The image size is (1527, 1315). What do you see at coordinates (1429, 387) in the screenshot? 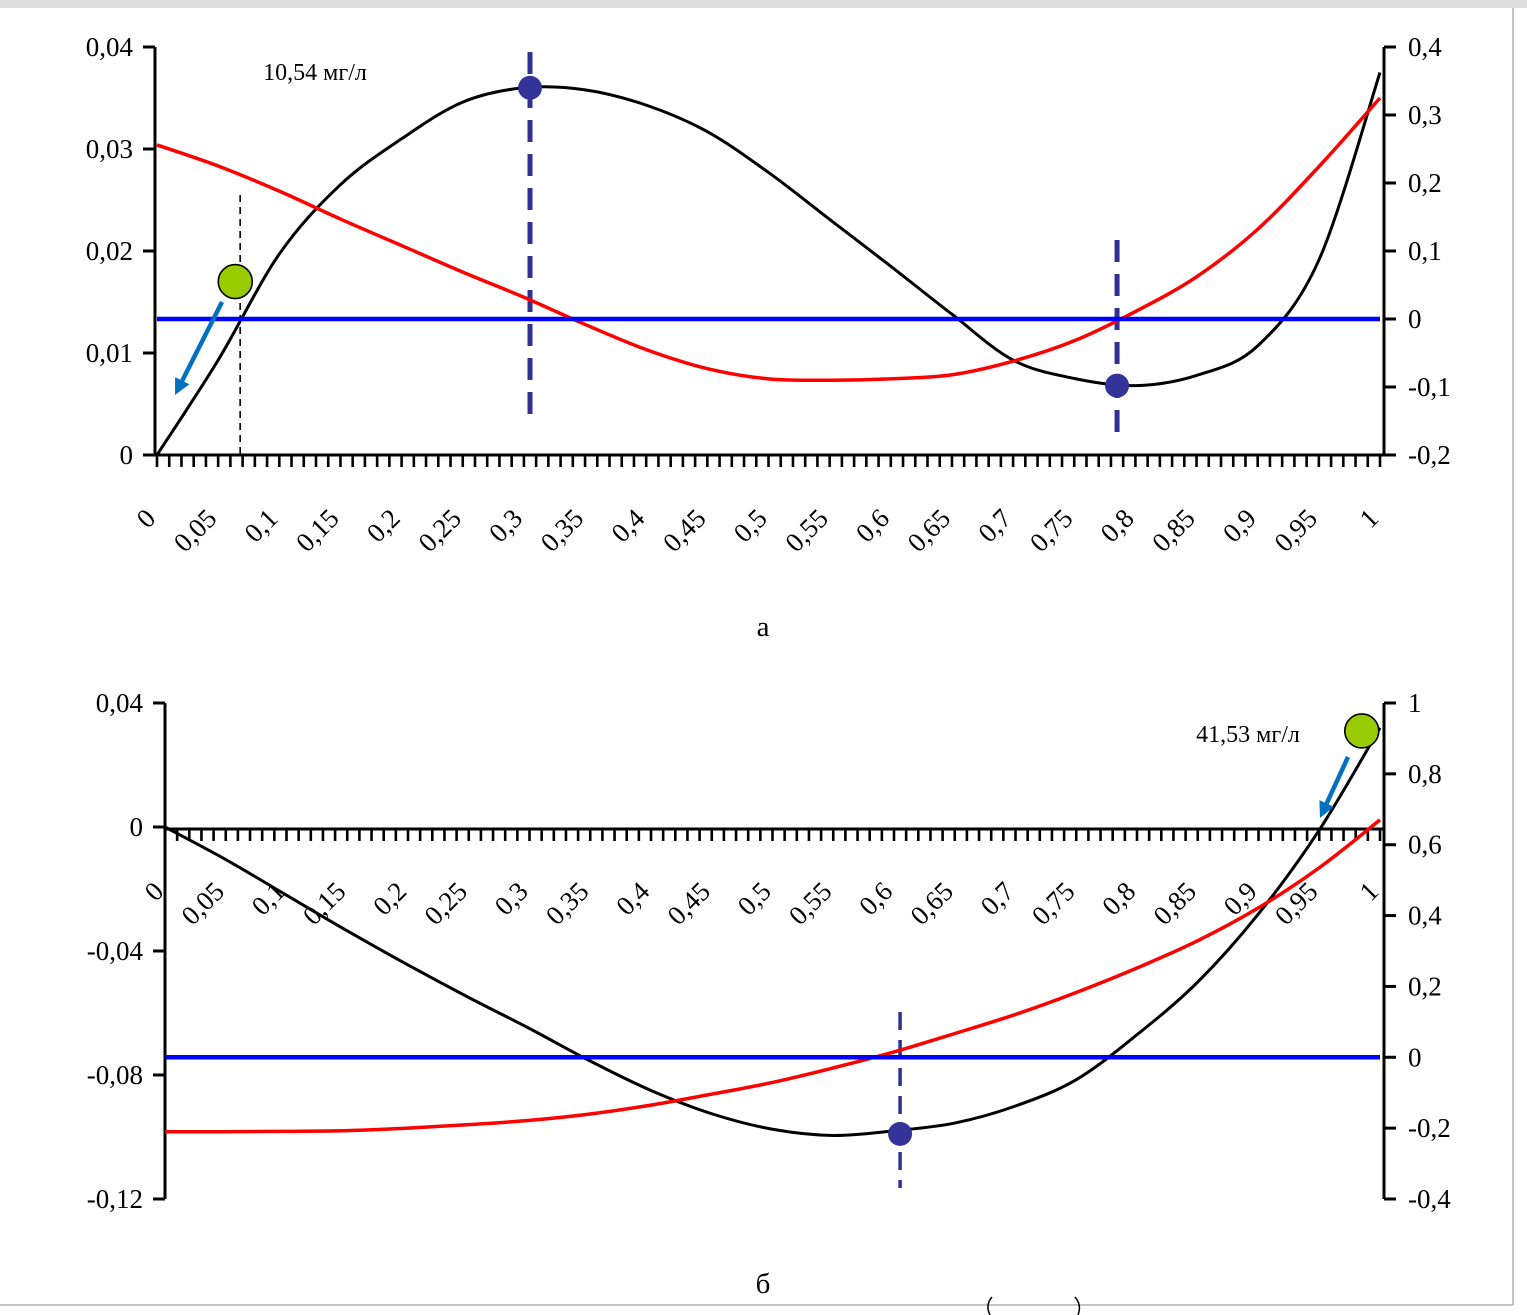
I see `right-y-tick-label: -0,1` at bounding box center [1429, 387].